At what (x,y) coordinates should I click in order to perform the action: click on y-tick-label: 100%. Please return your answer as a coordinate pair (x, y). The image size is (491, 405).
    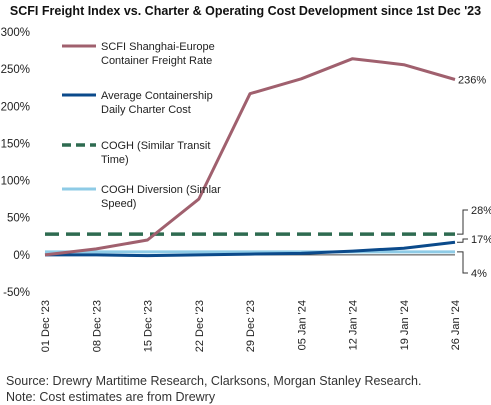
    Looking at the image, I should click on (15, 182).